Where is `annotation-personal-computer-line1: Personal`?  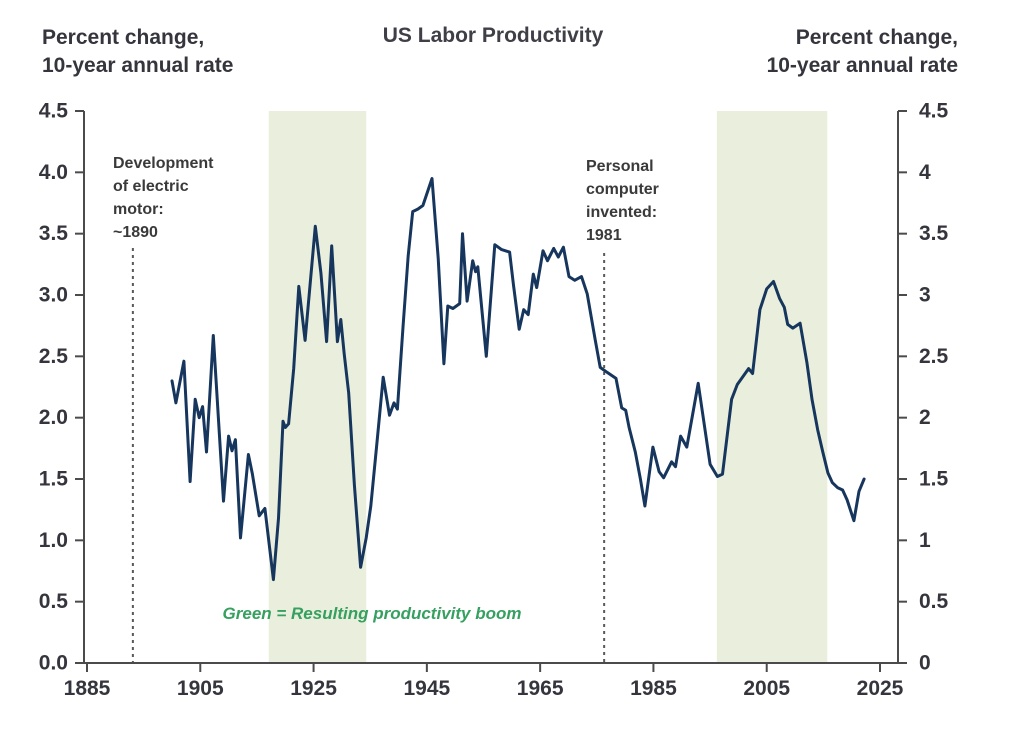 annotation-personal-computer-line1: Personal is located at coordinates (620, 166).